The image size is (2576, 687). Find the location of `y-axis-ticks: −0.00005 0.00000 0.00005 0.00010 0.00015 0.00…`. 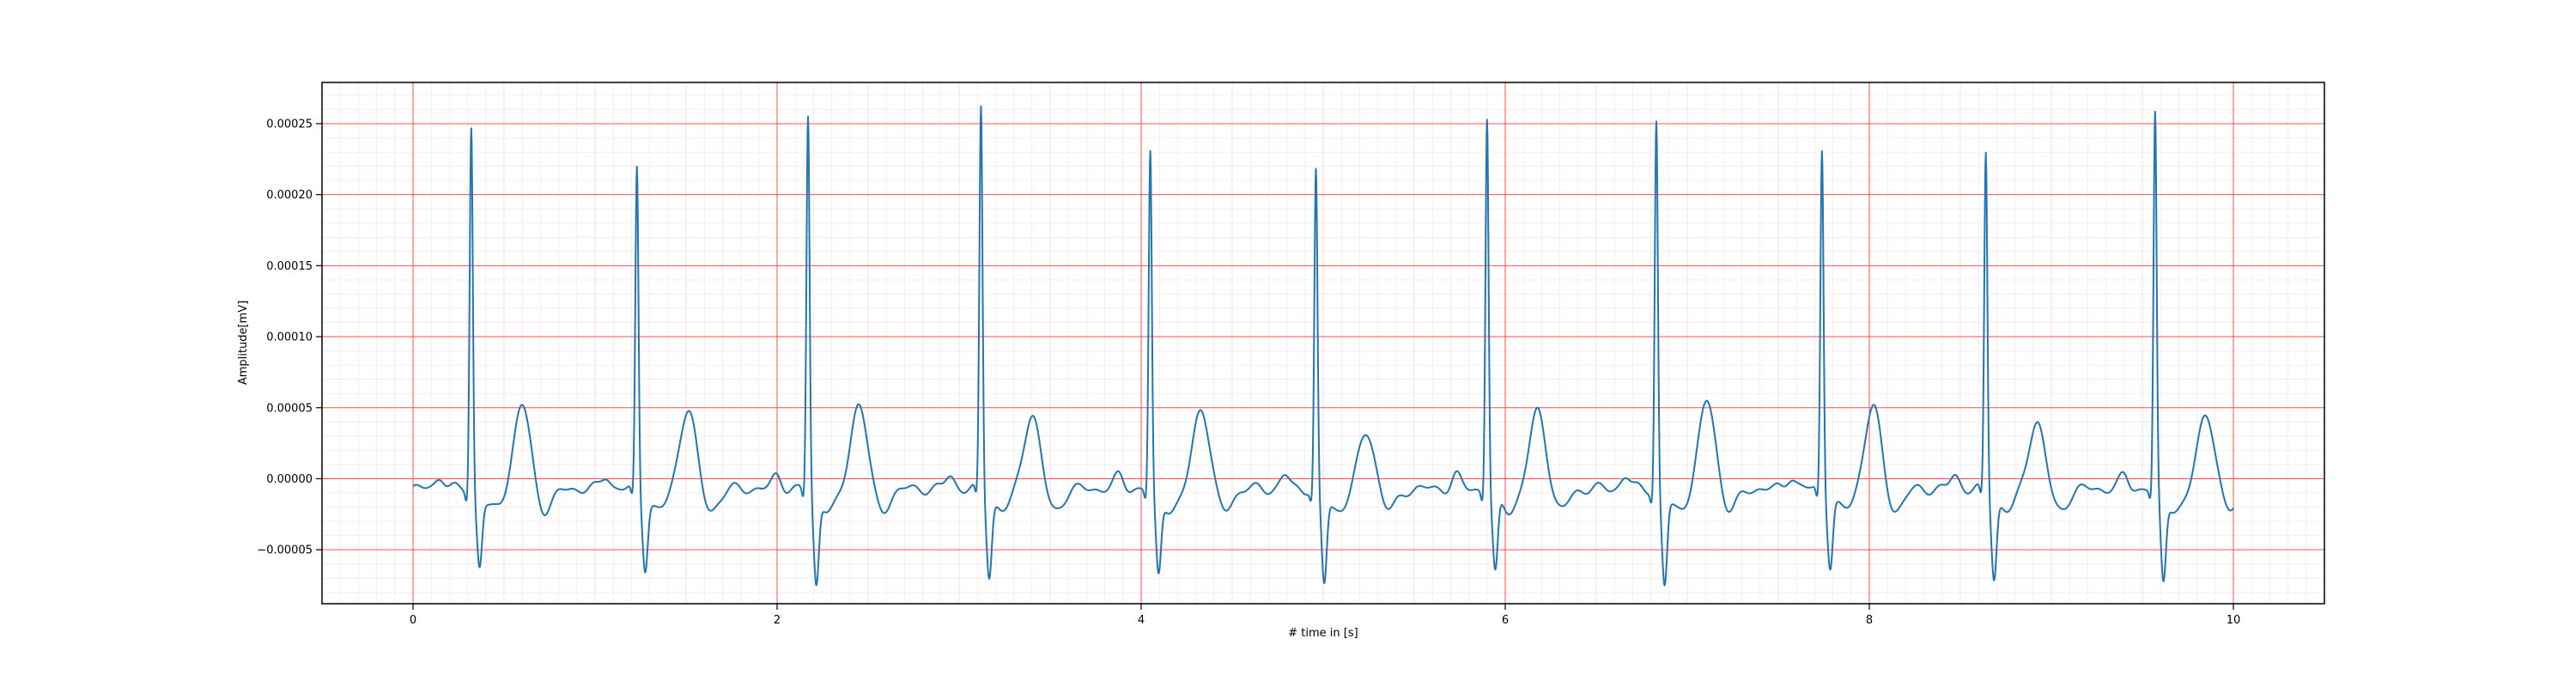

y-axis-ticks: −0.00005 0.00000 0.00005 0.00010 0.00015 0.00… is located at coordinates (290, 337).